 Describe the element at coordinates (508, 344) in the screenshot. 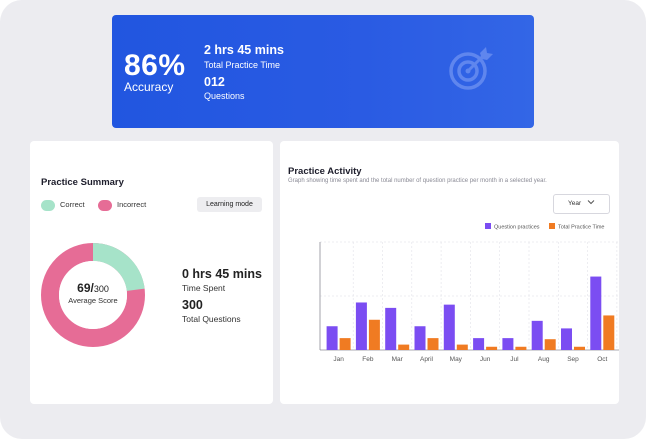

I see `bar-questions-jul` at that location.